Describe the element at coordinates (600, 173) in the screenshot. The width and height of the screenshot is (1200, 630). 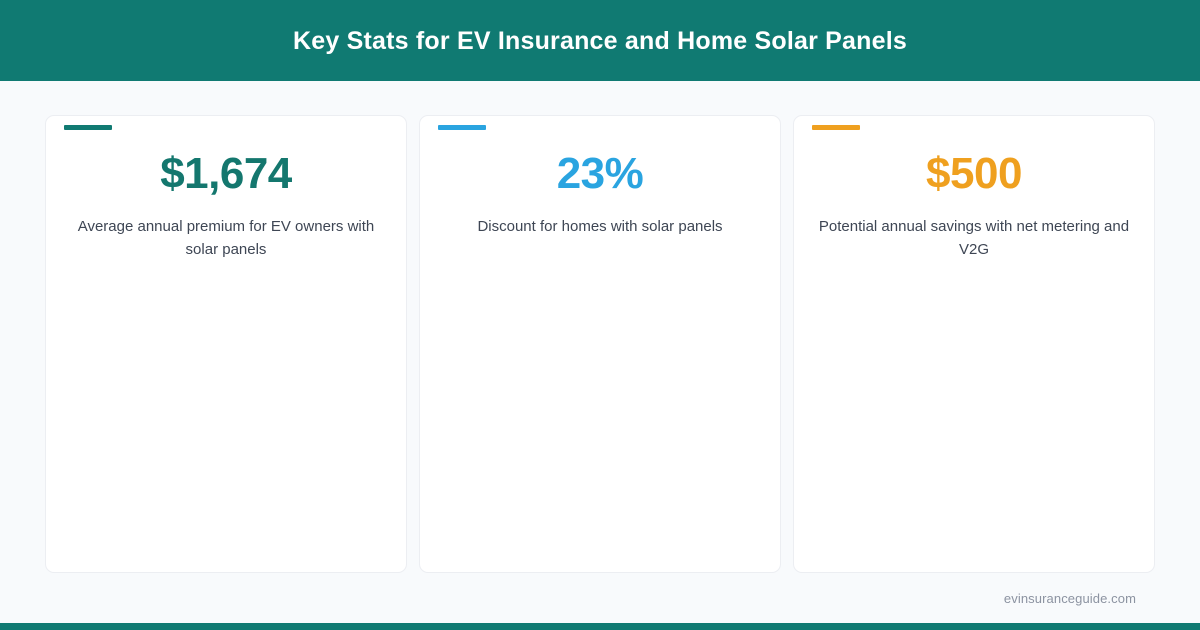
I see `stat-value-2: 23%` at that location.